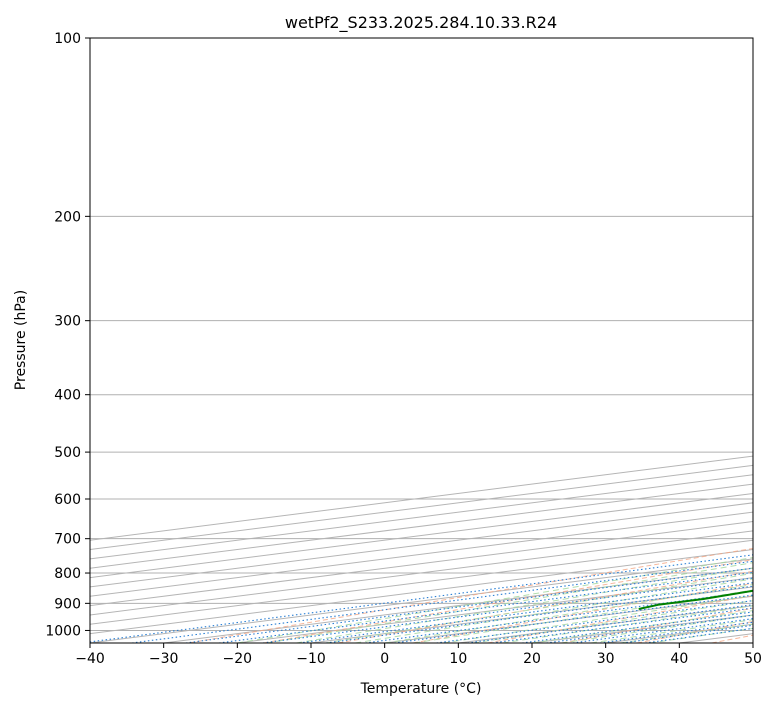 This screenshot has height=712, width=775. Describe the element at coordinates (238, 659) in the screenshot. I see `x-tick-label: −20` at that location.